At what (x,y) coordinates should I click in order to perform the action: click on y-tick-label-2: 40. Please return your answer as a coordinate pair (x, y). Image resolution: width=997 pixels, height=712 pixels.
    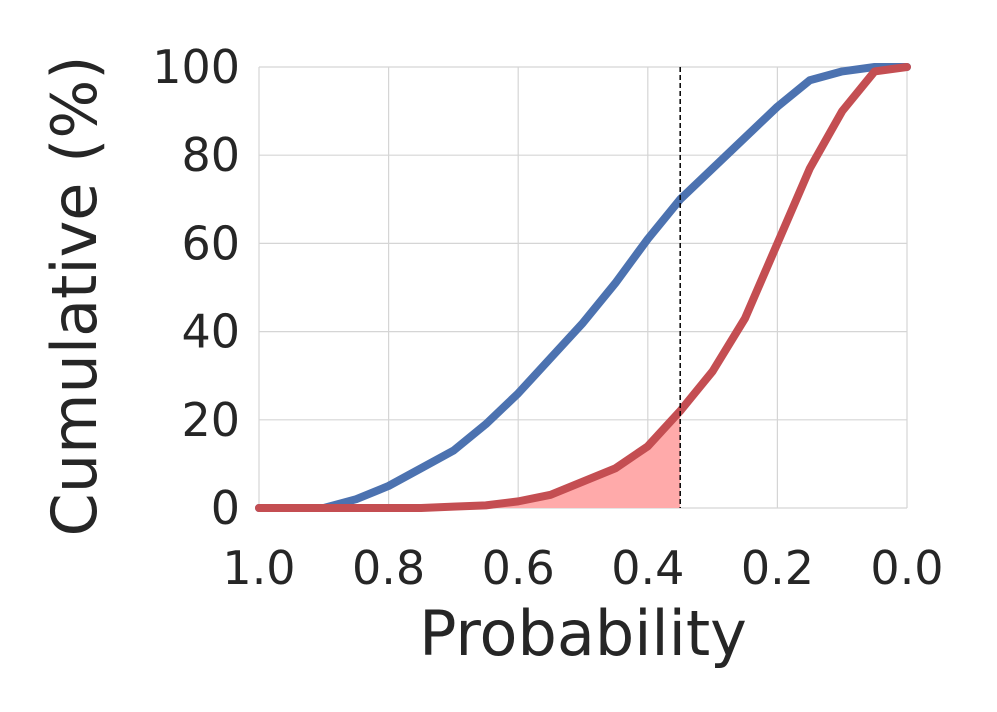
    Looking at the image, I should click on (210, 332).